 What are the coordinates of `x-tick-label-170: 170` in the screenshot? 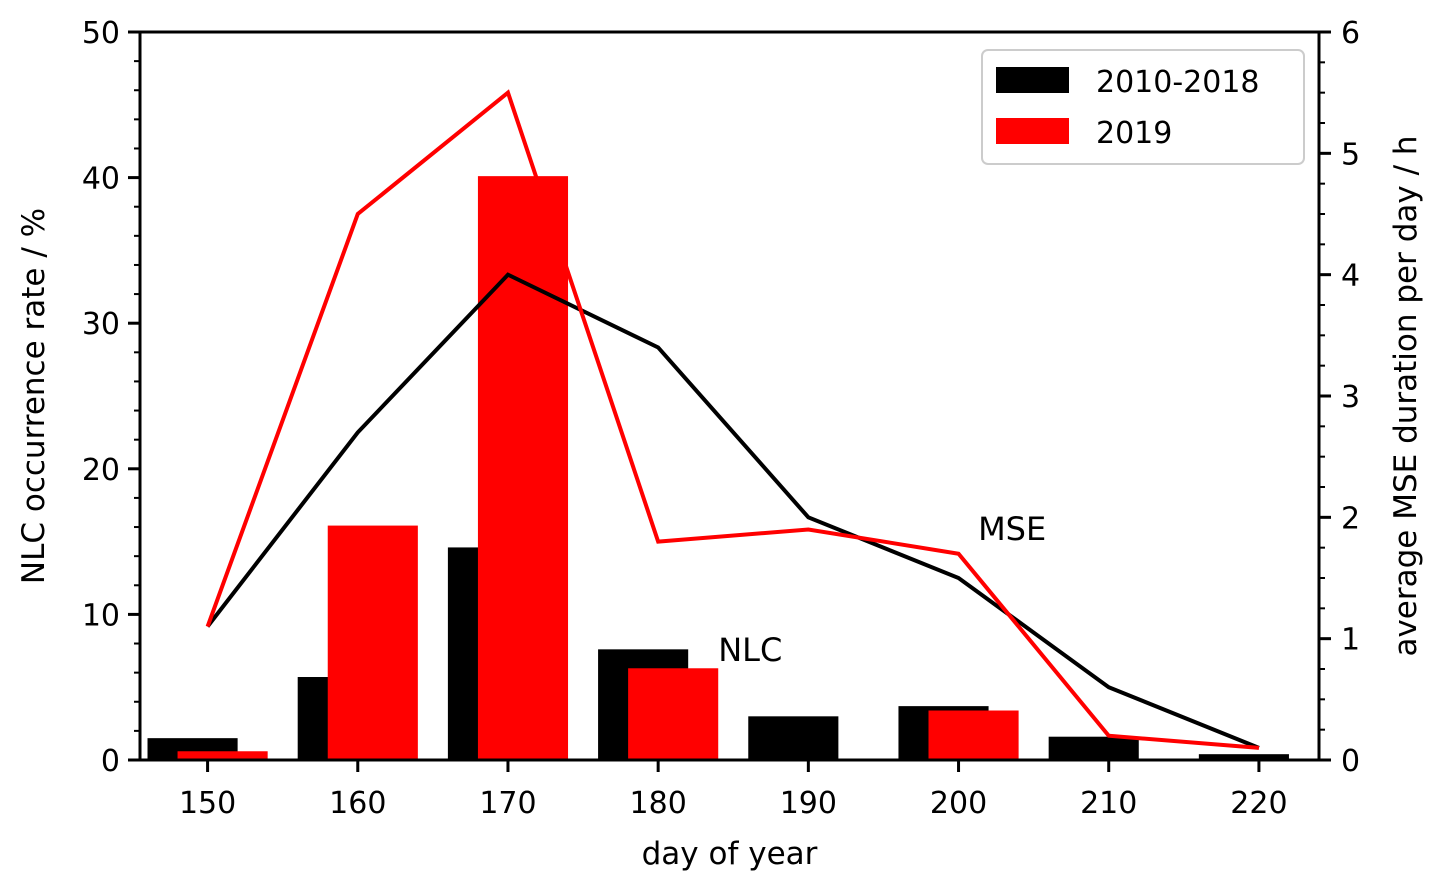 It's located at (507, 803).